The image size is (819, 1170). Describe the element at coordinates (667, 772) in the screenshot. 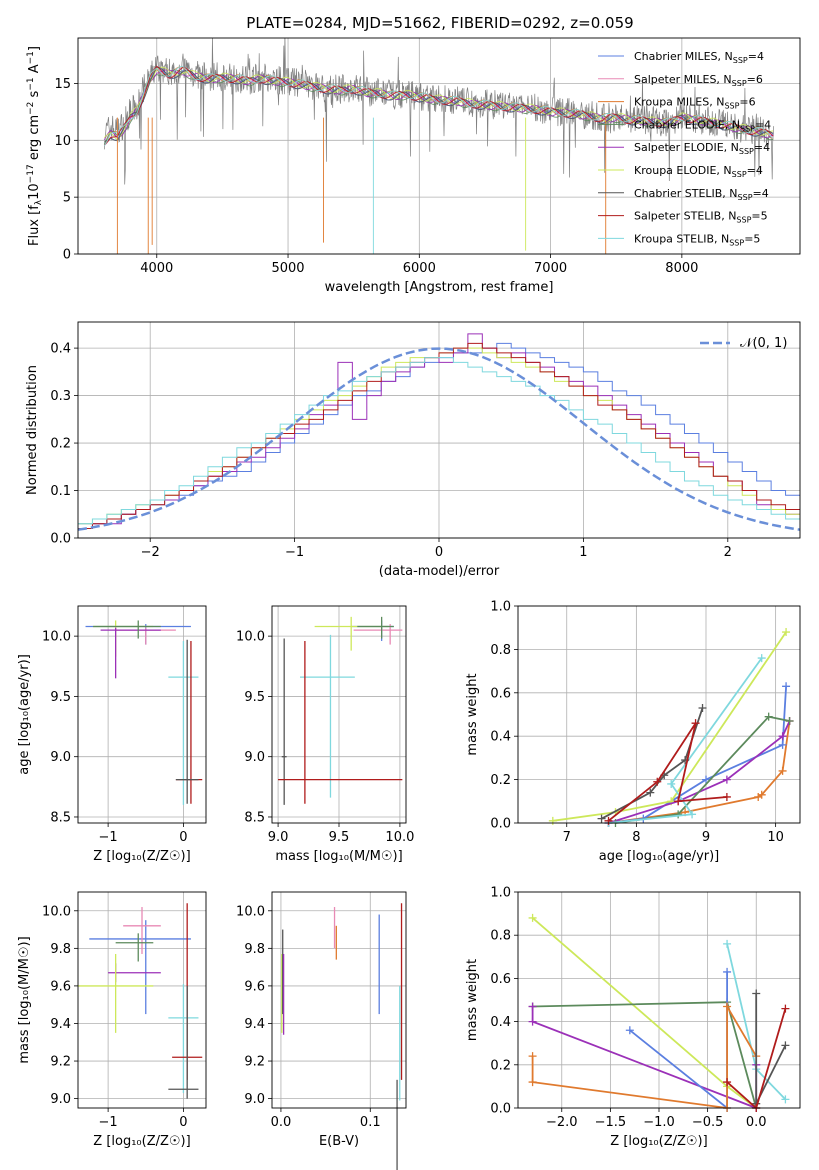

I see `weight-series-salpeter-stelib` at that location.